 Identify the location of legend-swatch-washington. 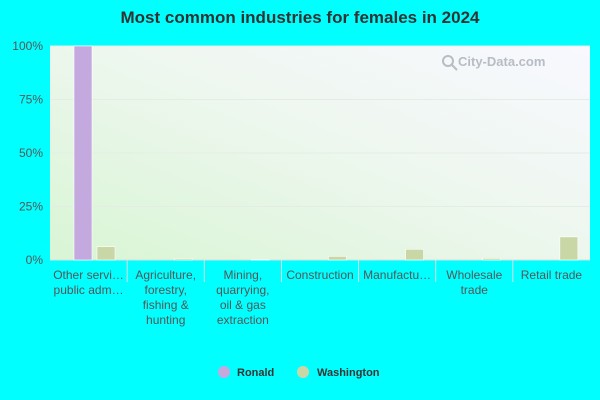
(303, 372).